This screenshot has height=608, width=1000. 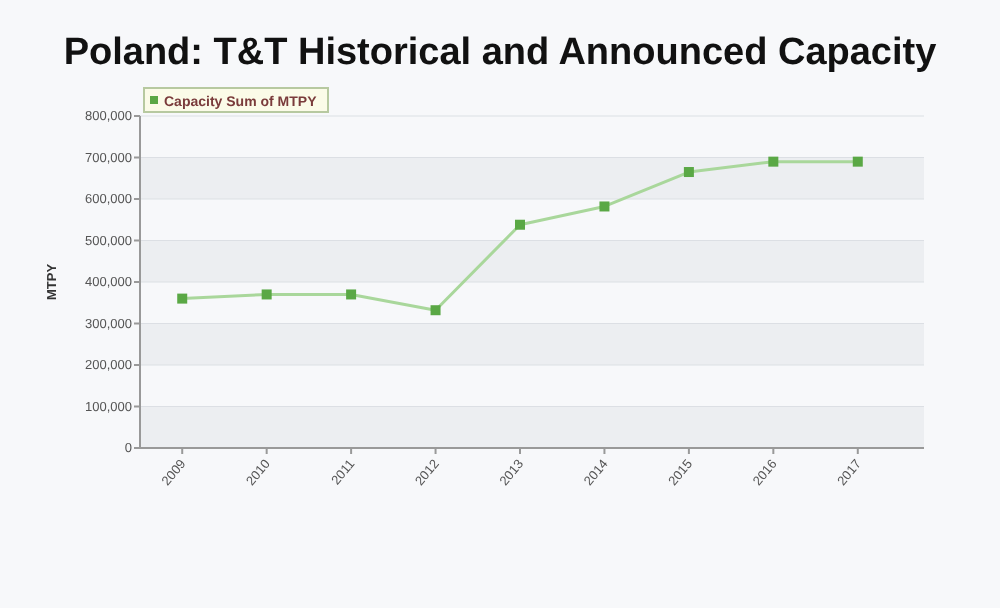 What do you see at coordinates (500, 53) in the screenshot?
I see `chart-title: Poland: T&T Historical and Announced Capacity` at bounding box center [500, 53].